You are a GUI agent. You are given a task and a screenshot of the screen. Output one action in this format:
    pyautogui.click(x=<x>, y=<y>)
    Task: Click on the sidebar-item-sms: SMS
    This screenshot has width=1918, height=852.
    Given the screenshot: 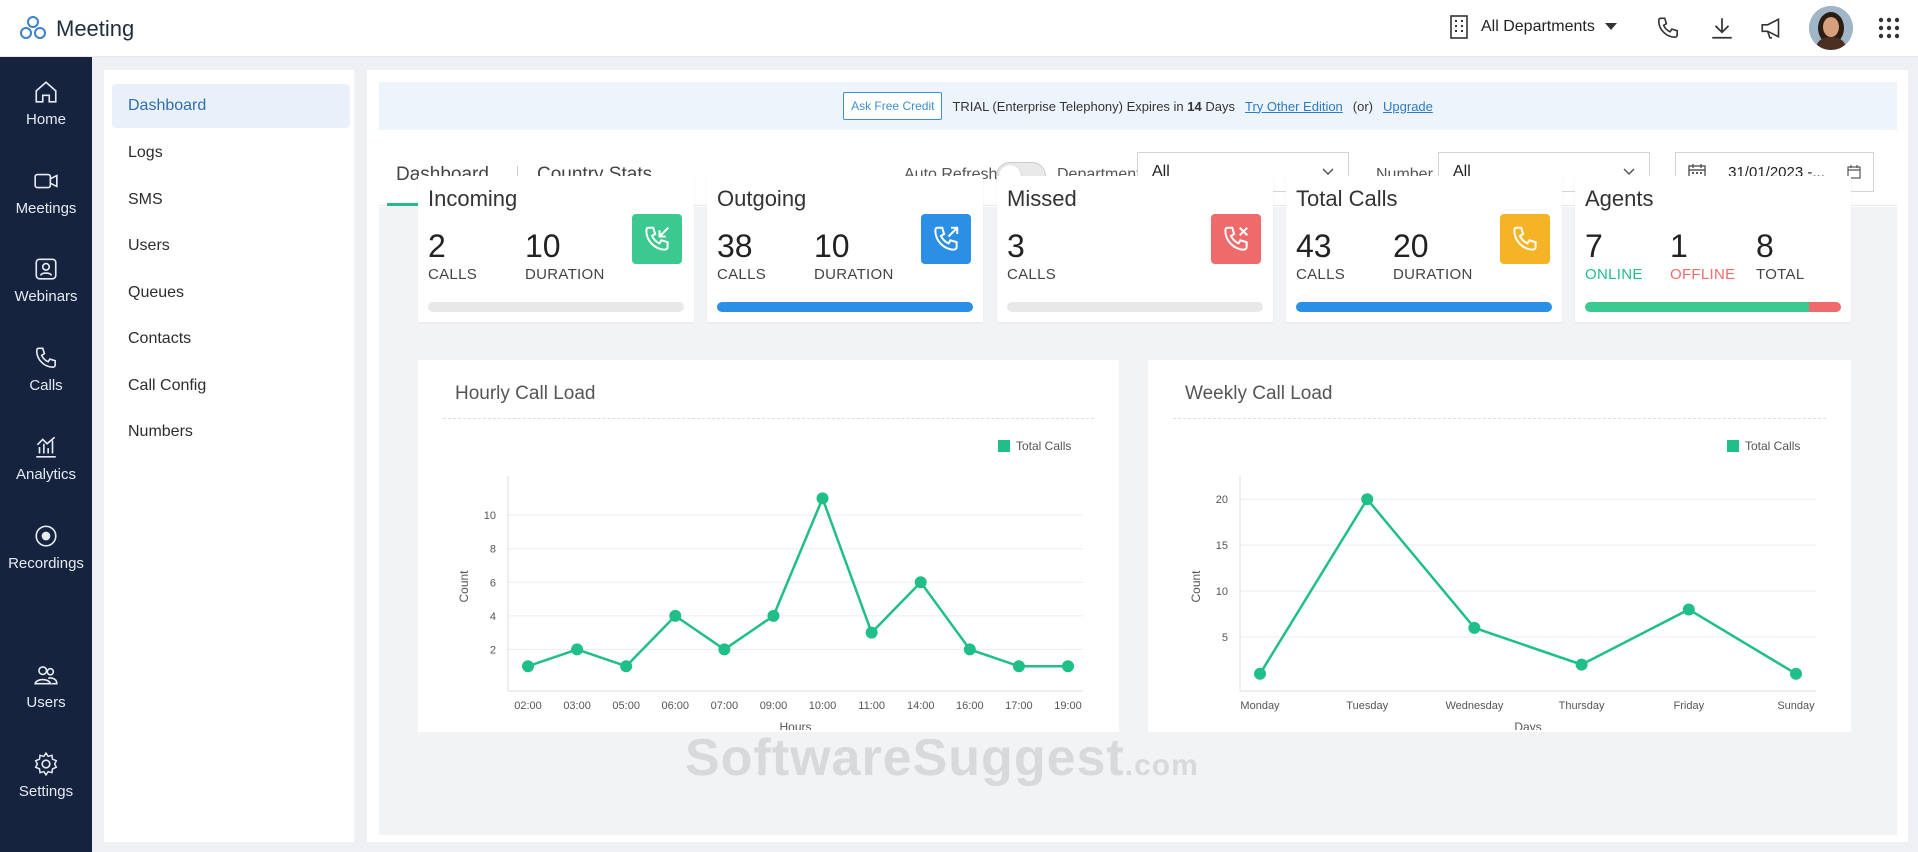 What is the action you would take?
    pyautogui.click(x=145, y=199)
    